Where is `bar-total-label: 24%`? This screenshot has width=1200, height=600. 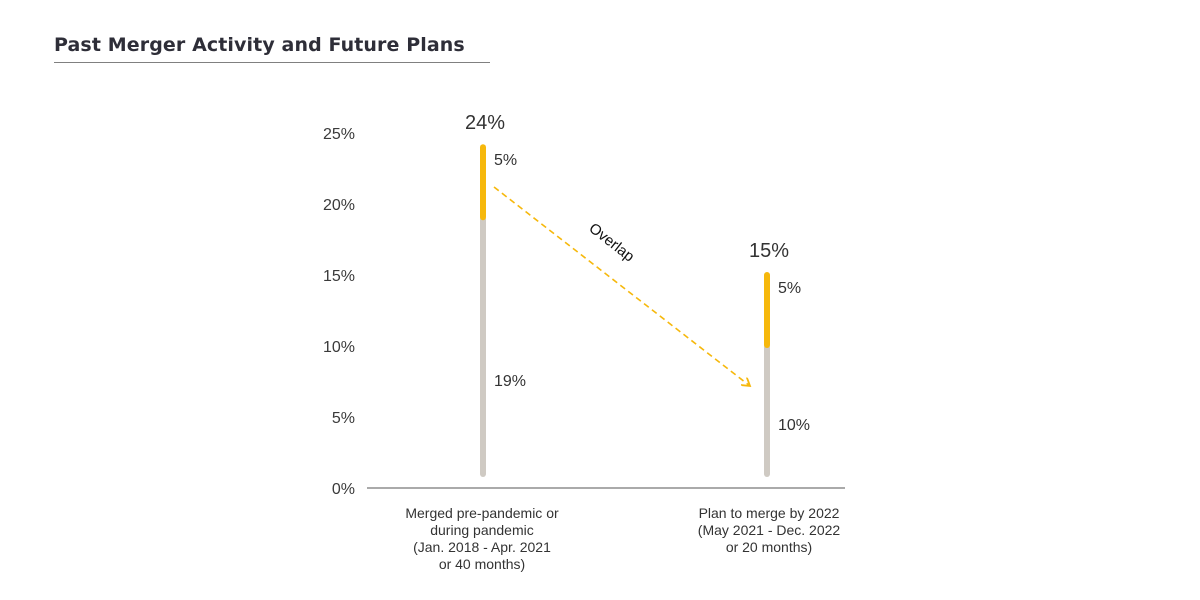 bar-total-label: 24% is located at coordinates (485, 123).